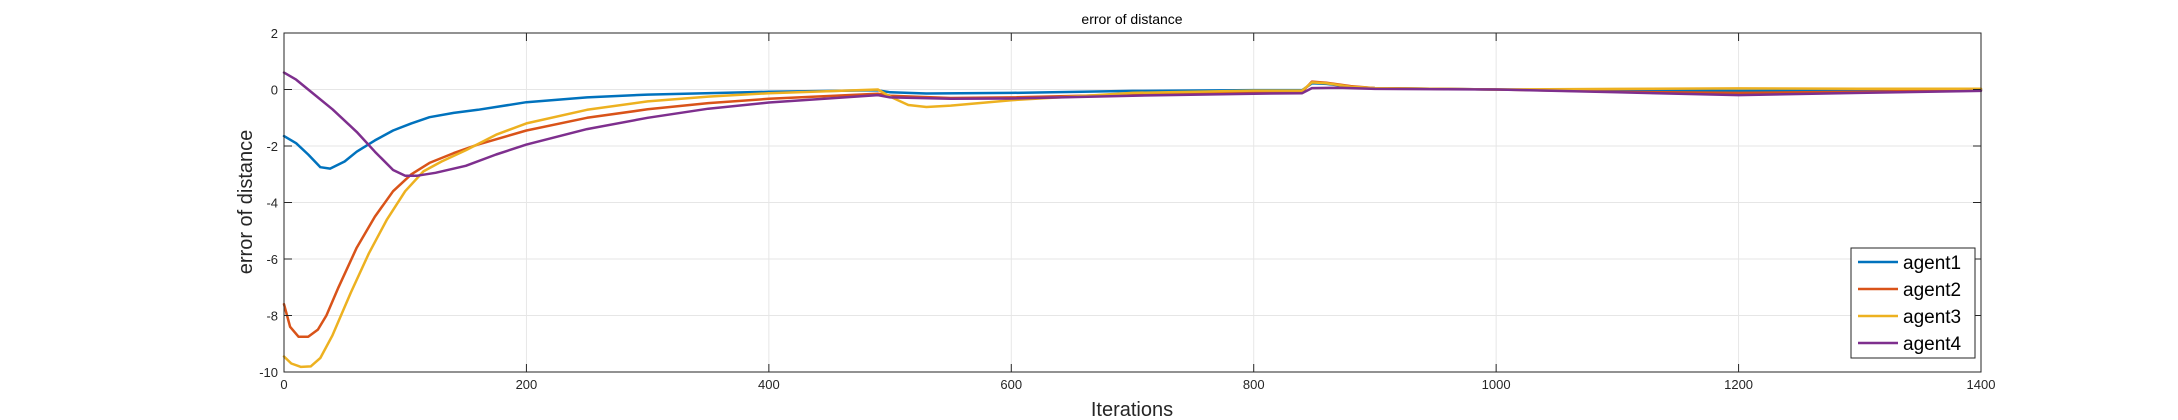  Describe the element at coordinates (1011, 384) in the screenshot. I see `x-tick-label: 600` at that location.